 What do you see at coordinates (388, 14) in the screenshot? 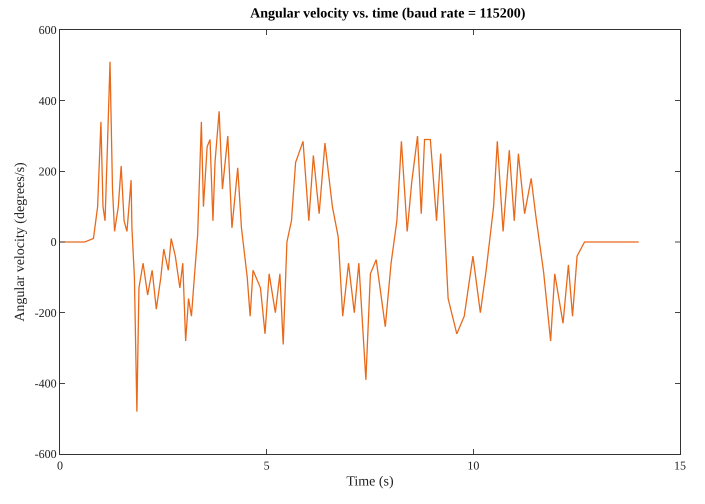
I see `chart-title: Angular velocity vs. time (baud rate = 115200)` at bounding box center [388, 14].